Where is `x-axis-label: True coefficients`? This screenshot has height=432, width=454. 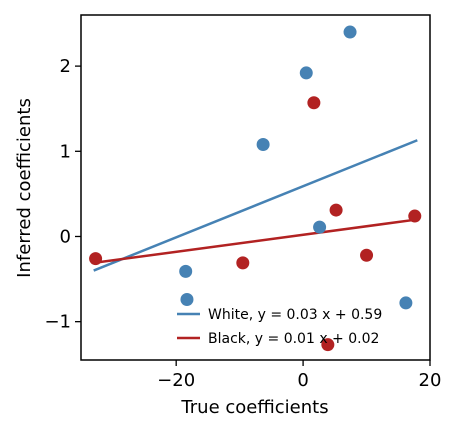 x-axis-label: True coefficients is located at coordinates (254, 407).